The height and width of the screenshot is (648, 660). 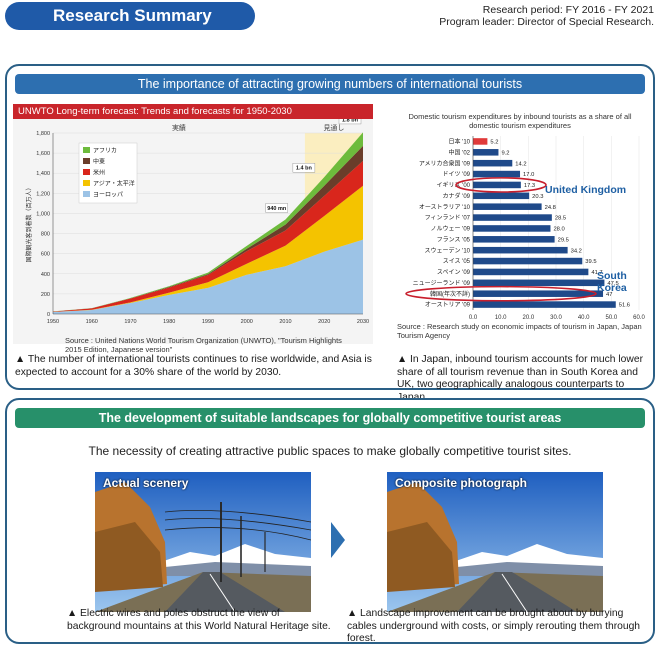 What do you see at coordinates (460, 142) in the screenshot?
I see `bar-category-label: 日本 '10` at bounding box center [460, 142].